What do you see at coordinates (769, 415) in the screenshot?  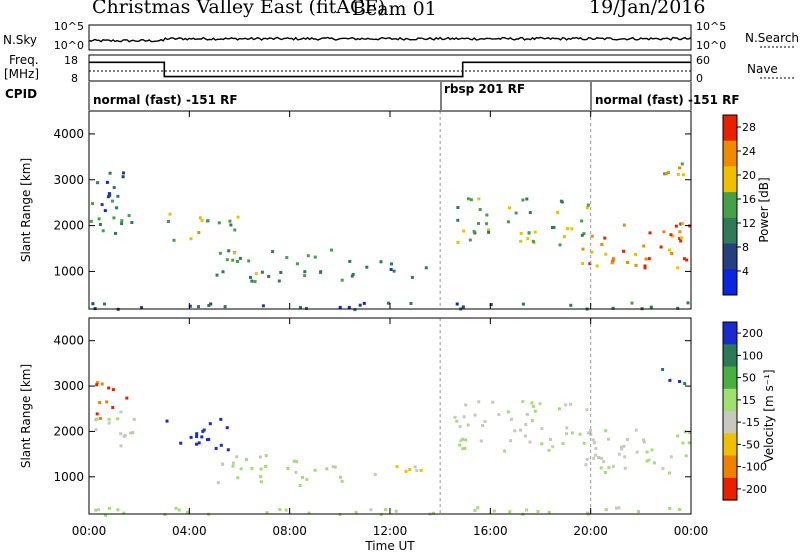 I see `velocity-colorbar-label: Velocity [m s⁻¹]` at bounding box center [769, 415].